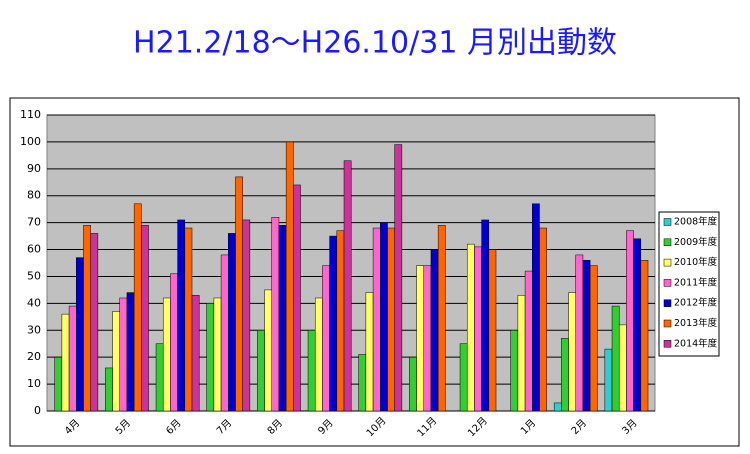 This screenshot has width=750, height=454. What do you see at coordinates (34, 302) in the screenshot?
I see `y-tick-label: 40` at bounding box center [34, 302].